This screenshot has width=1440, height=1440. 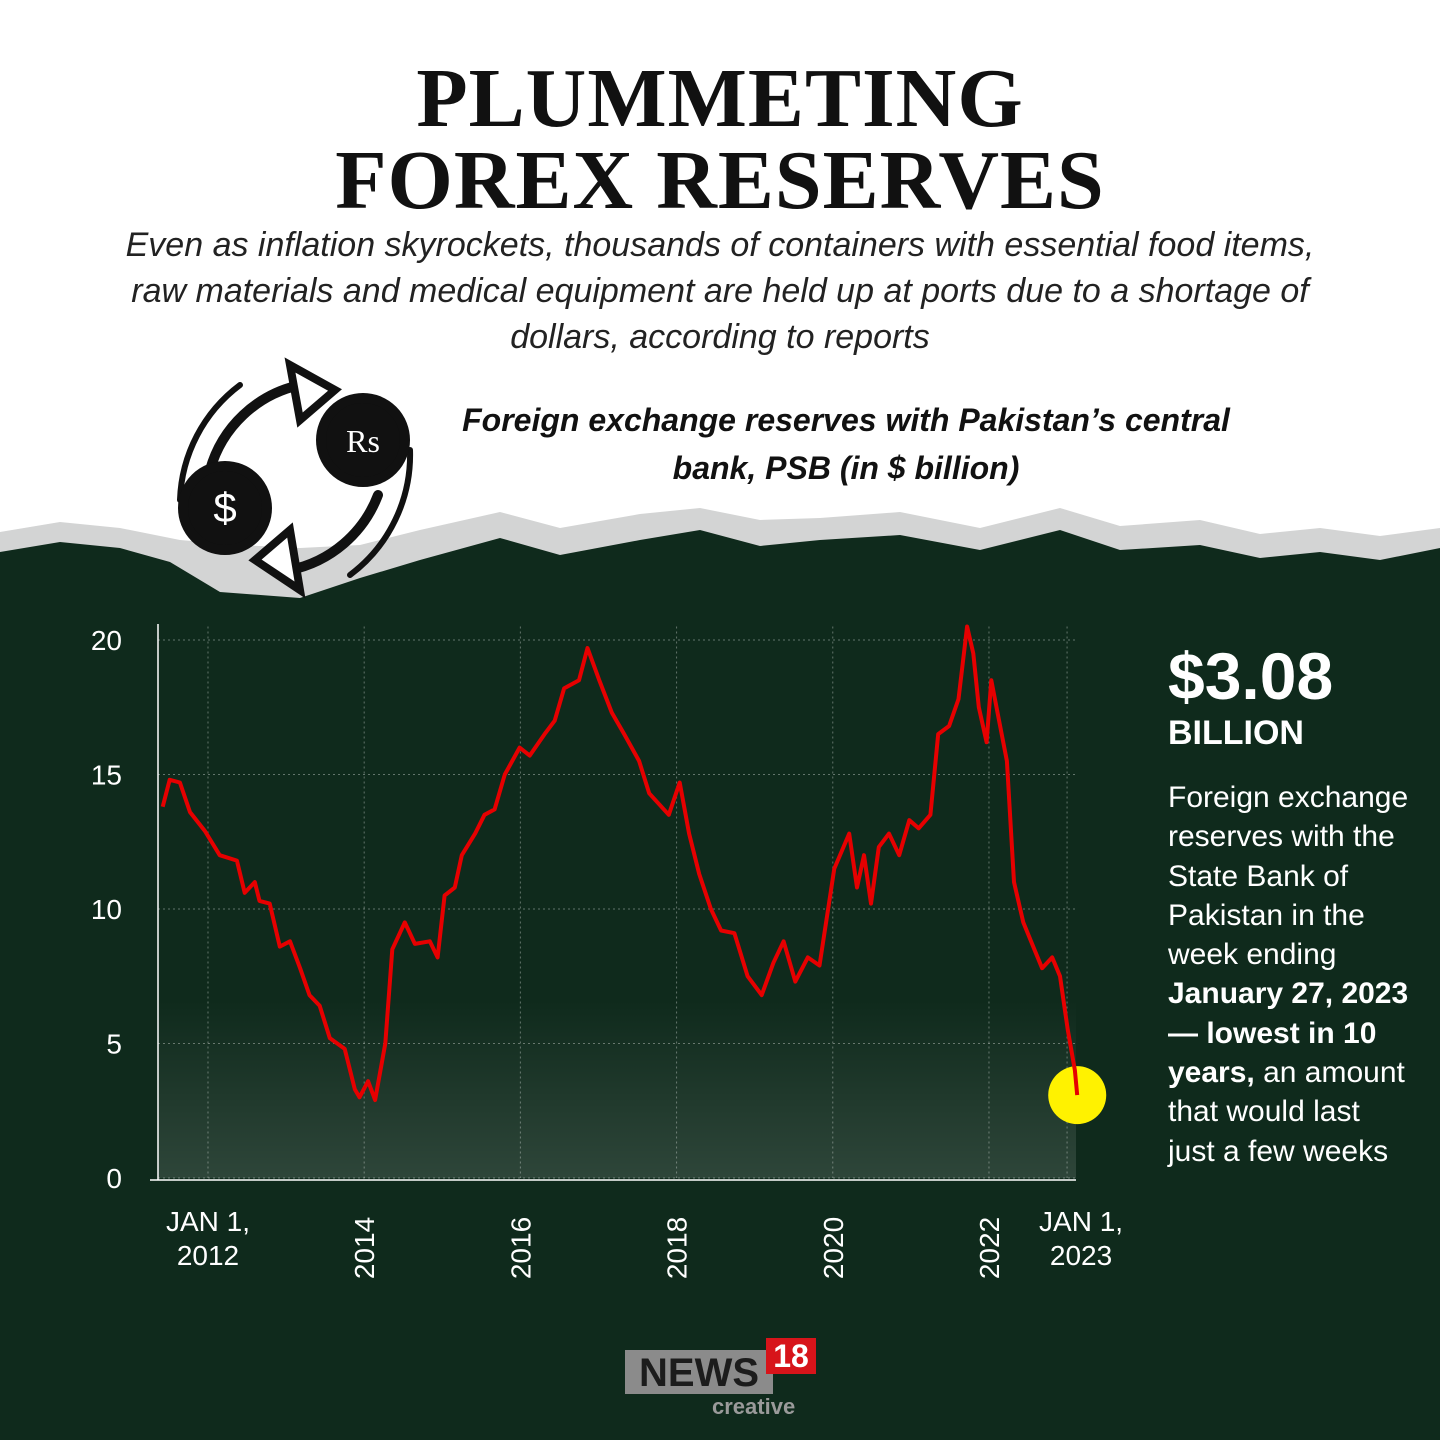 I want to click on logo-name: NEWS, so click(x=699, y=1372).